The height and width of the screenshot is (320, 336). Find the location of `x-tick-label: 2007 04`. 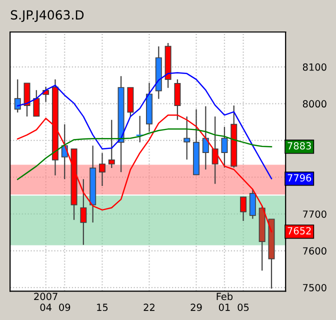

x-tick-label: 2007 04 is located at coordinates (46, 301).